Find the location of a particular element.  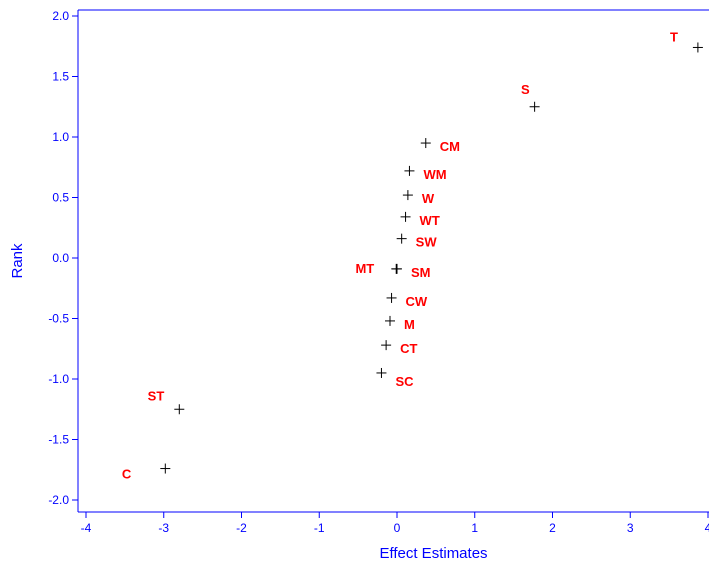

x-tick-label: -1 is located at coordinates (319, 528).